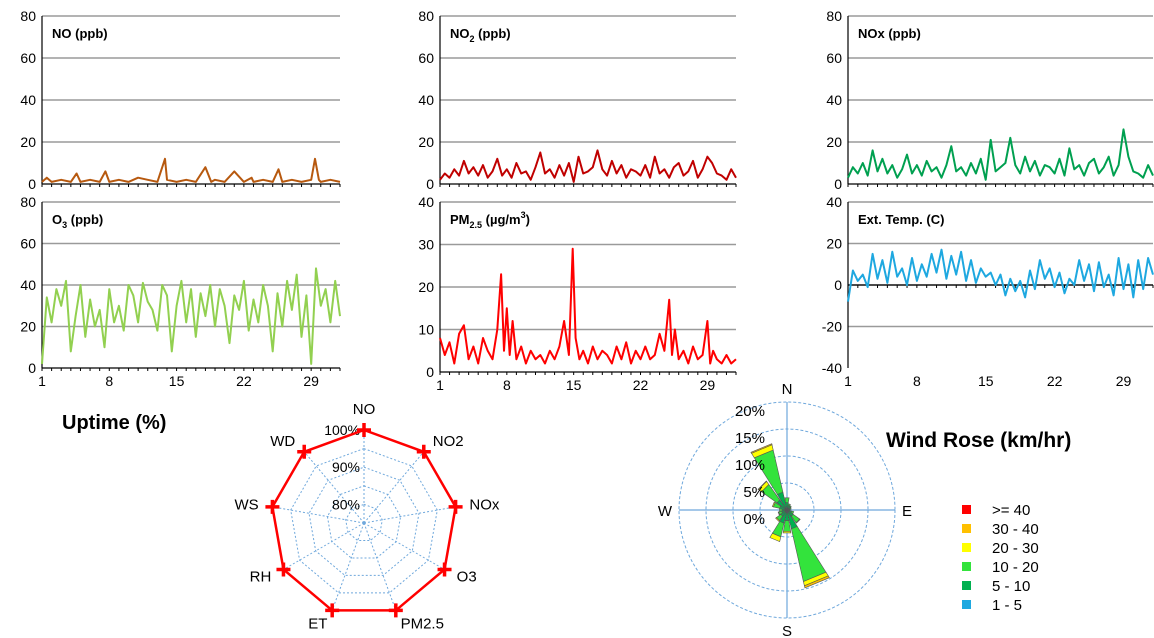  I want to click on temp-xtick-label: 22, so click(1055, 381).